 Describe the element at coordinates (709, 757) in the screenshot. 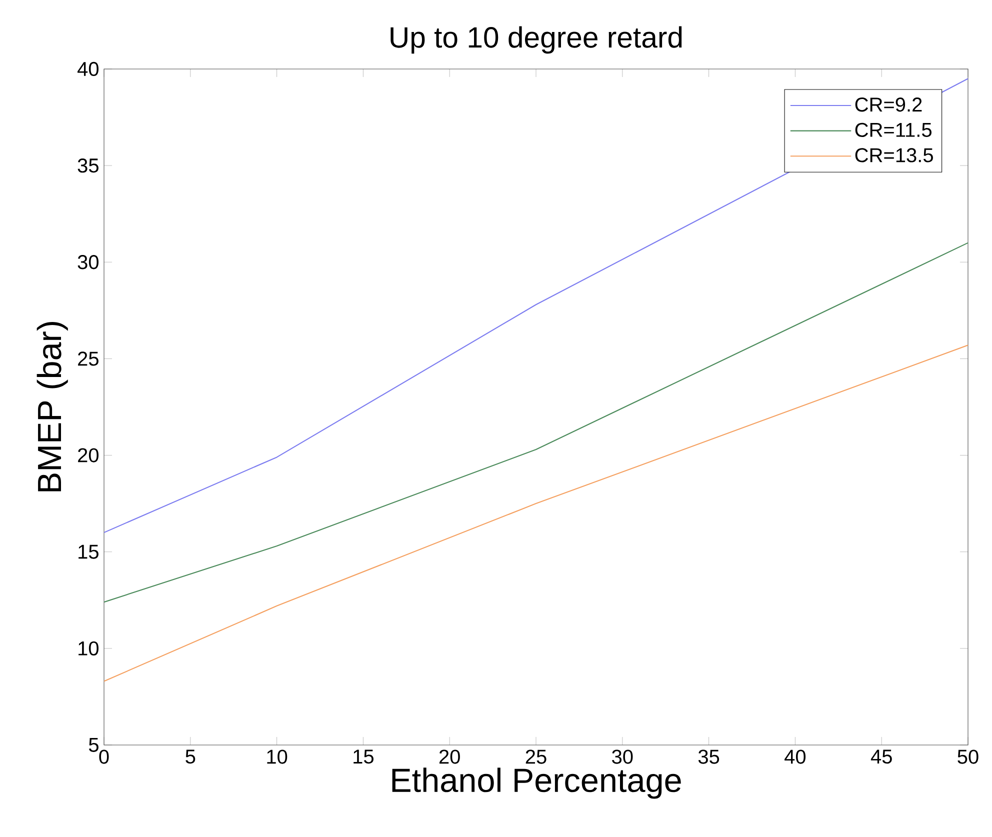

I see `x-tick-label: 35` at that location.